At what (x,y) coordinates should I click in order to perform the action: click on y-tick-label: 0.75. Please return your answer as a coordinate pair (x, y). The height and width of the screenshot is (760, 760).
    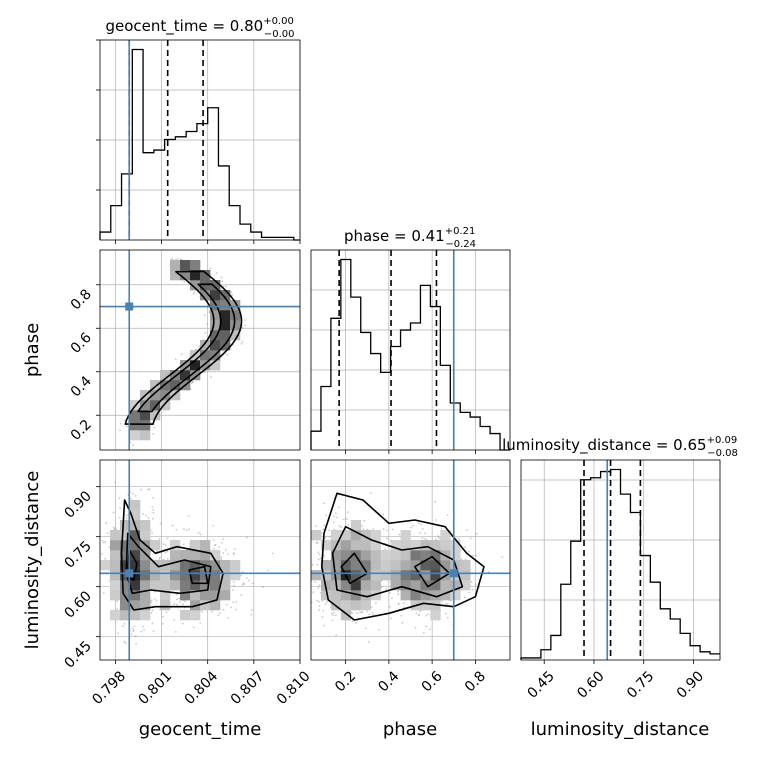
    Looking at the image, I should click on (77, 554).